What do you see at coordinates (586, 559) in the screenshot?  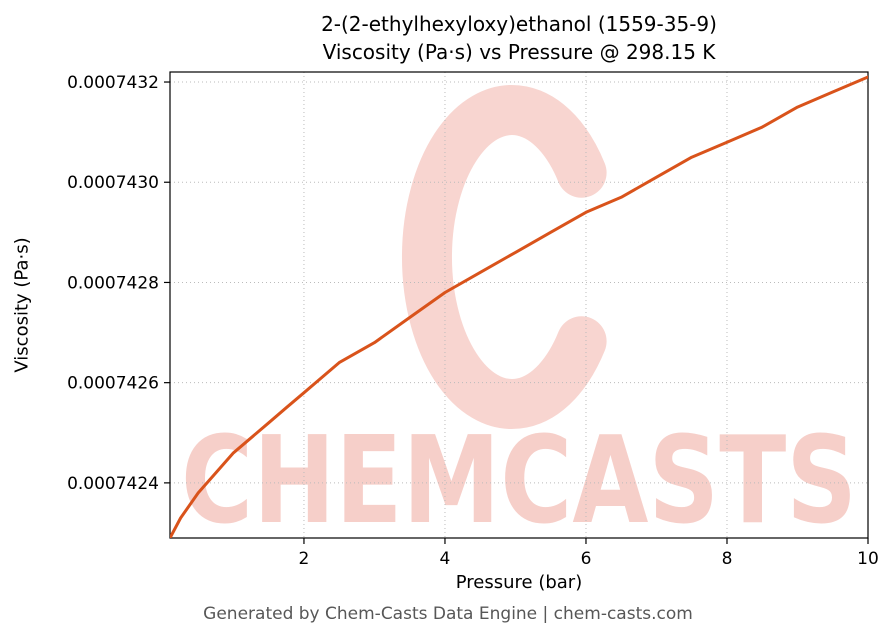 I see `x-tick-label: 6` at bounding box center [586, 559].